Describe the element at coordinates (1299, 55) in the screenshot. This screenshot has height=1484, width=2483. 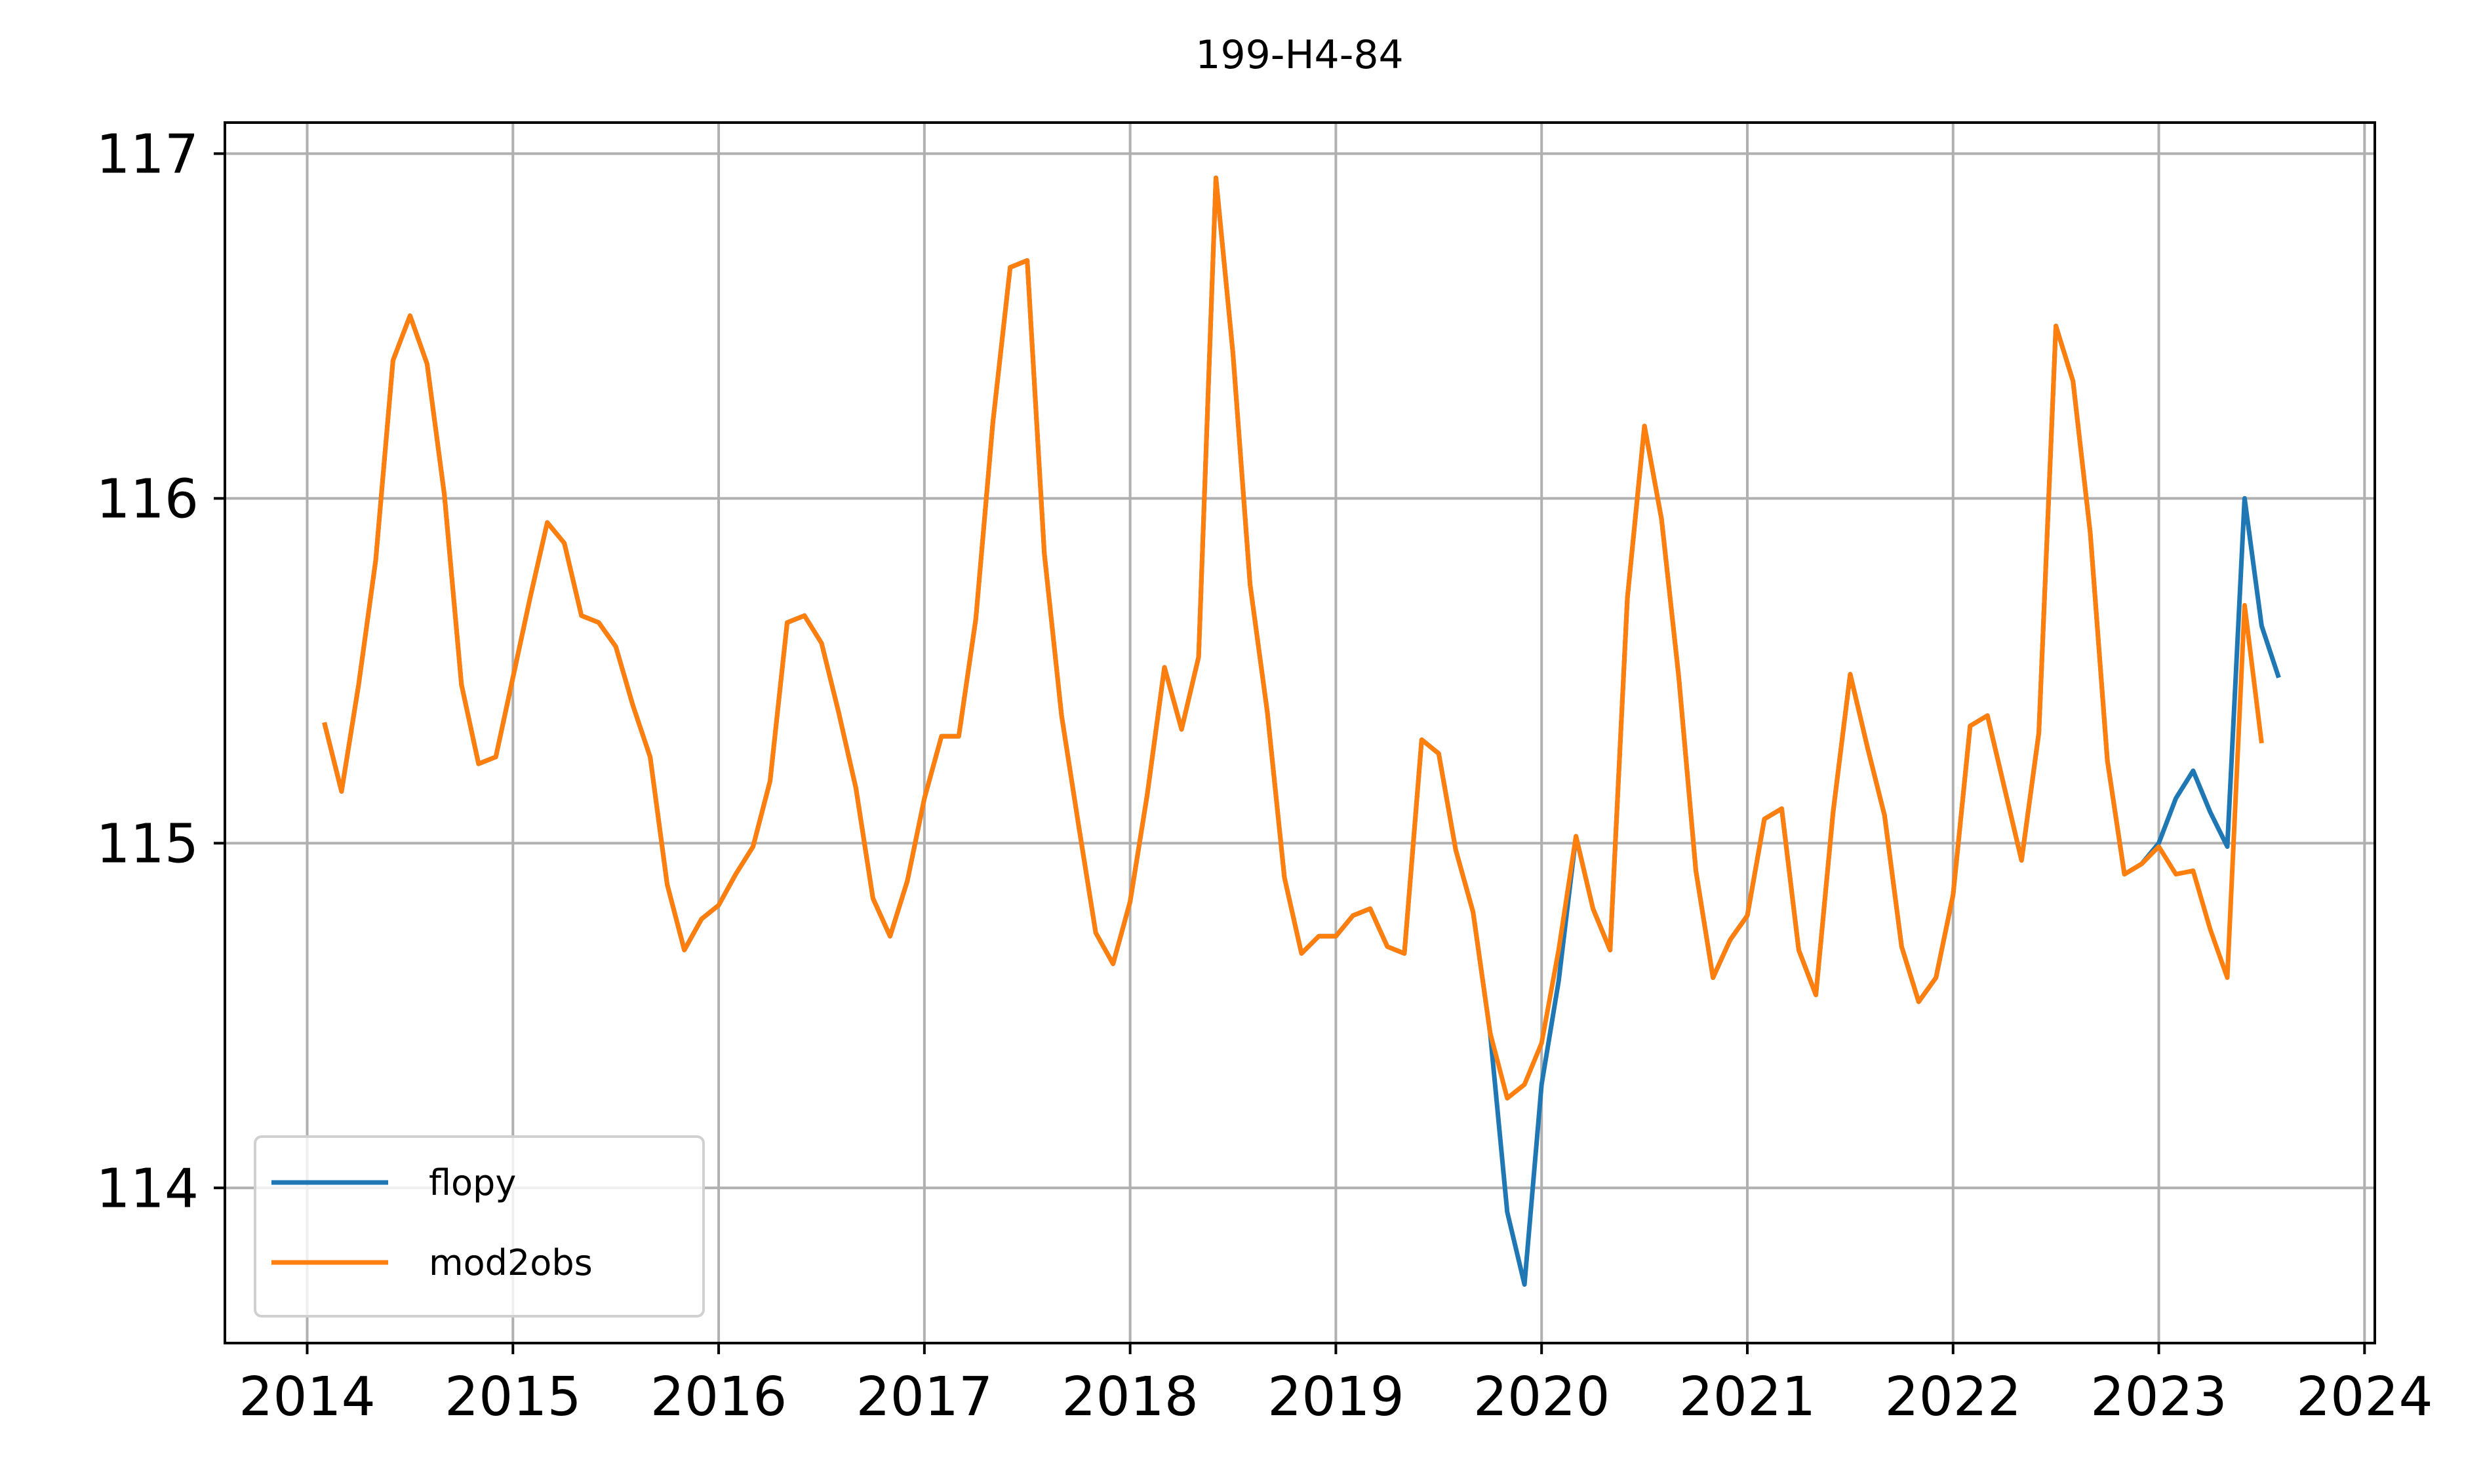
I see `chart-title: 199-H4-84` at that location.